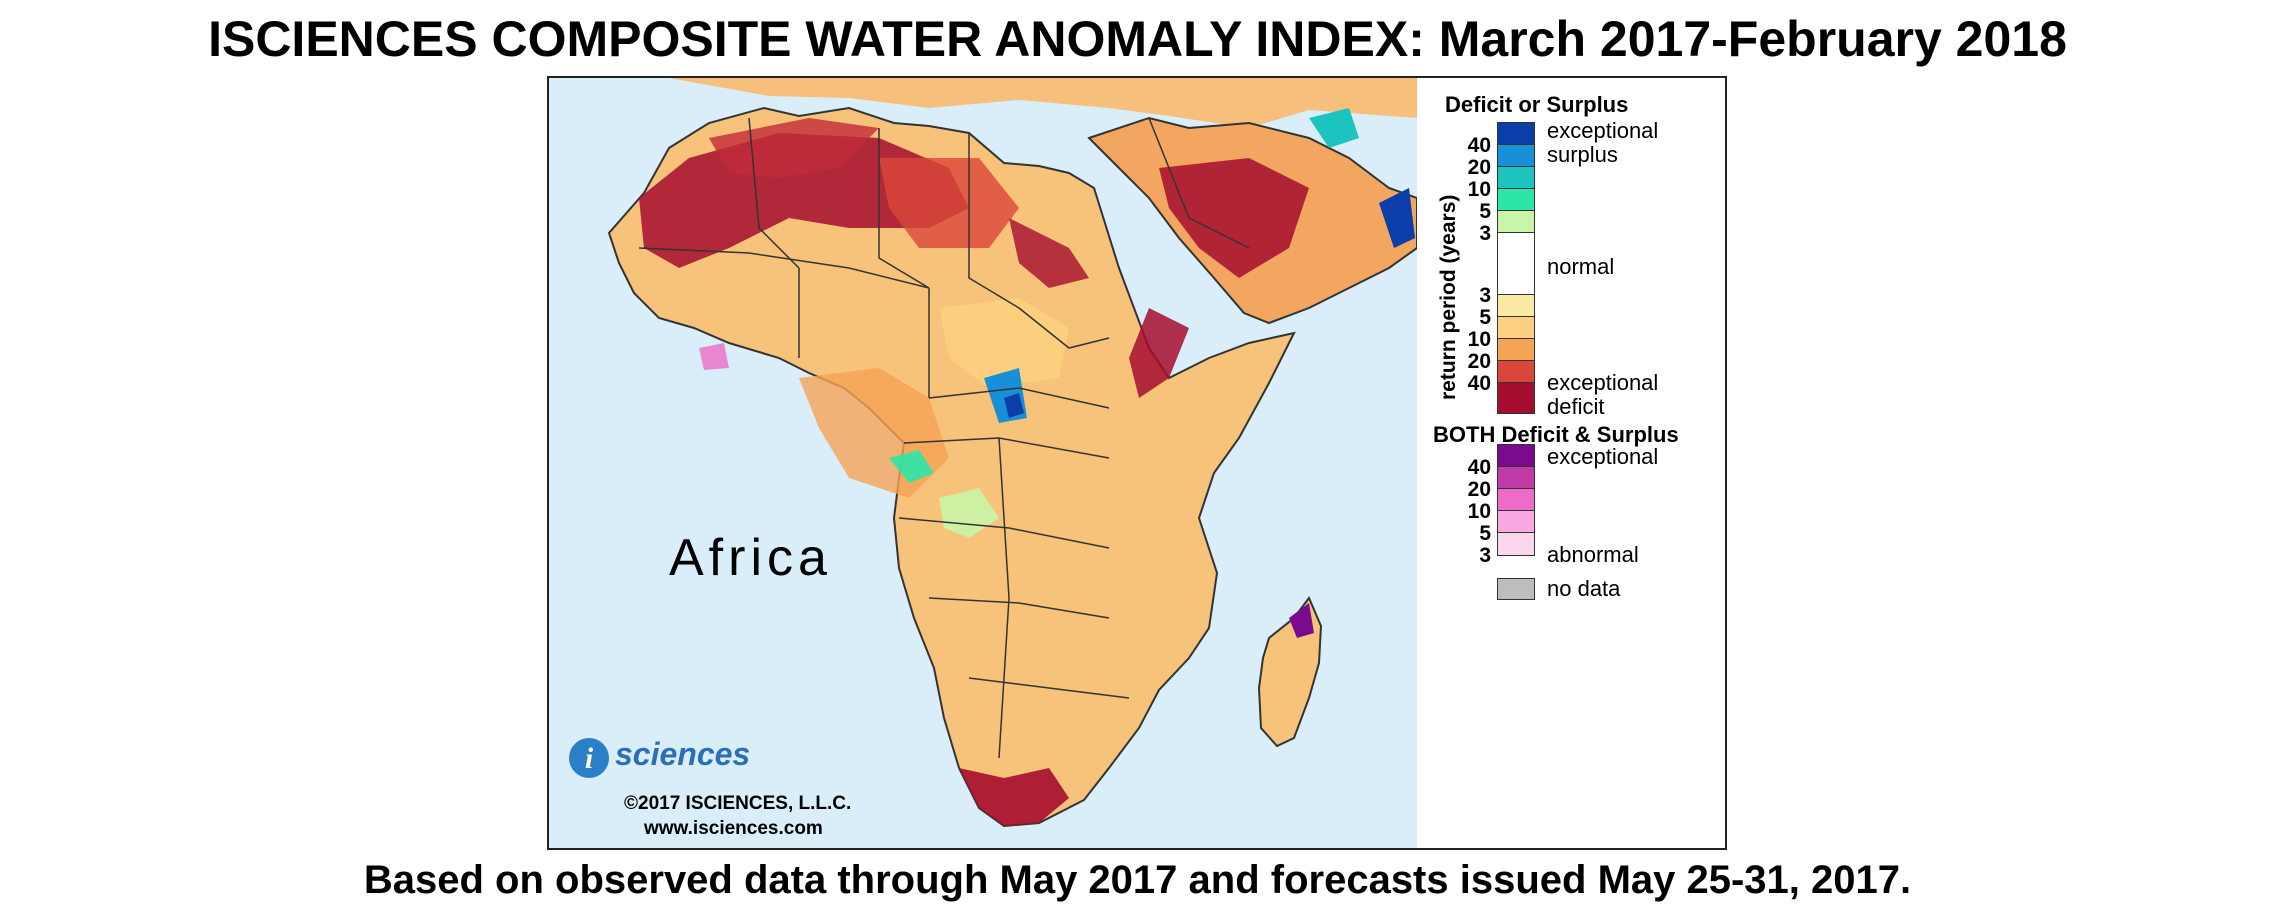 This screenshot has height=919, width=2275. What do you see at coordinates (1479, 467) in the screenshot?
I see `tick-both-40: 40` at bounding box center [1479, 467].